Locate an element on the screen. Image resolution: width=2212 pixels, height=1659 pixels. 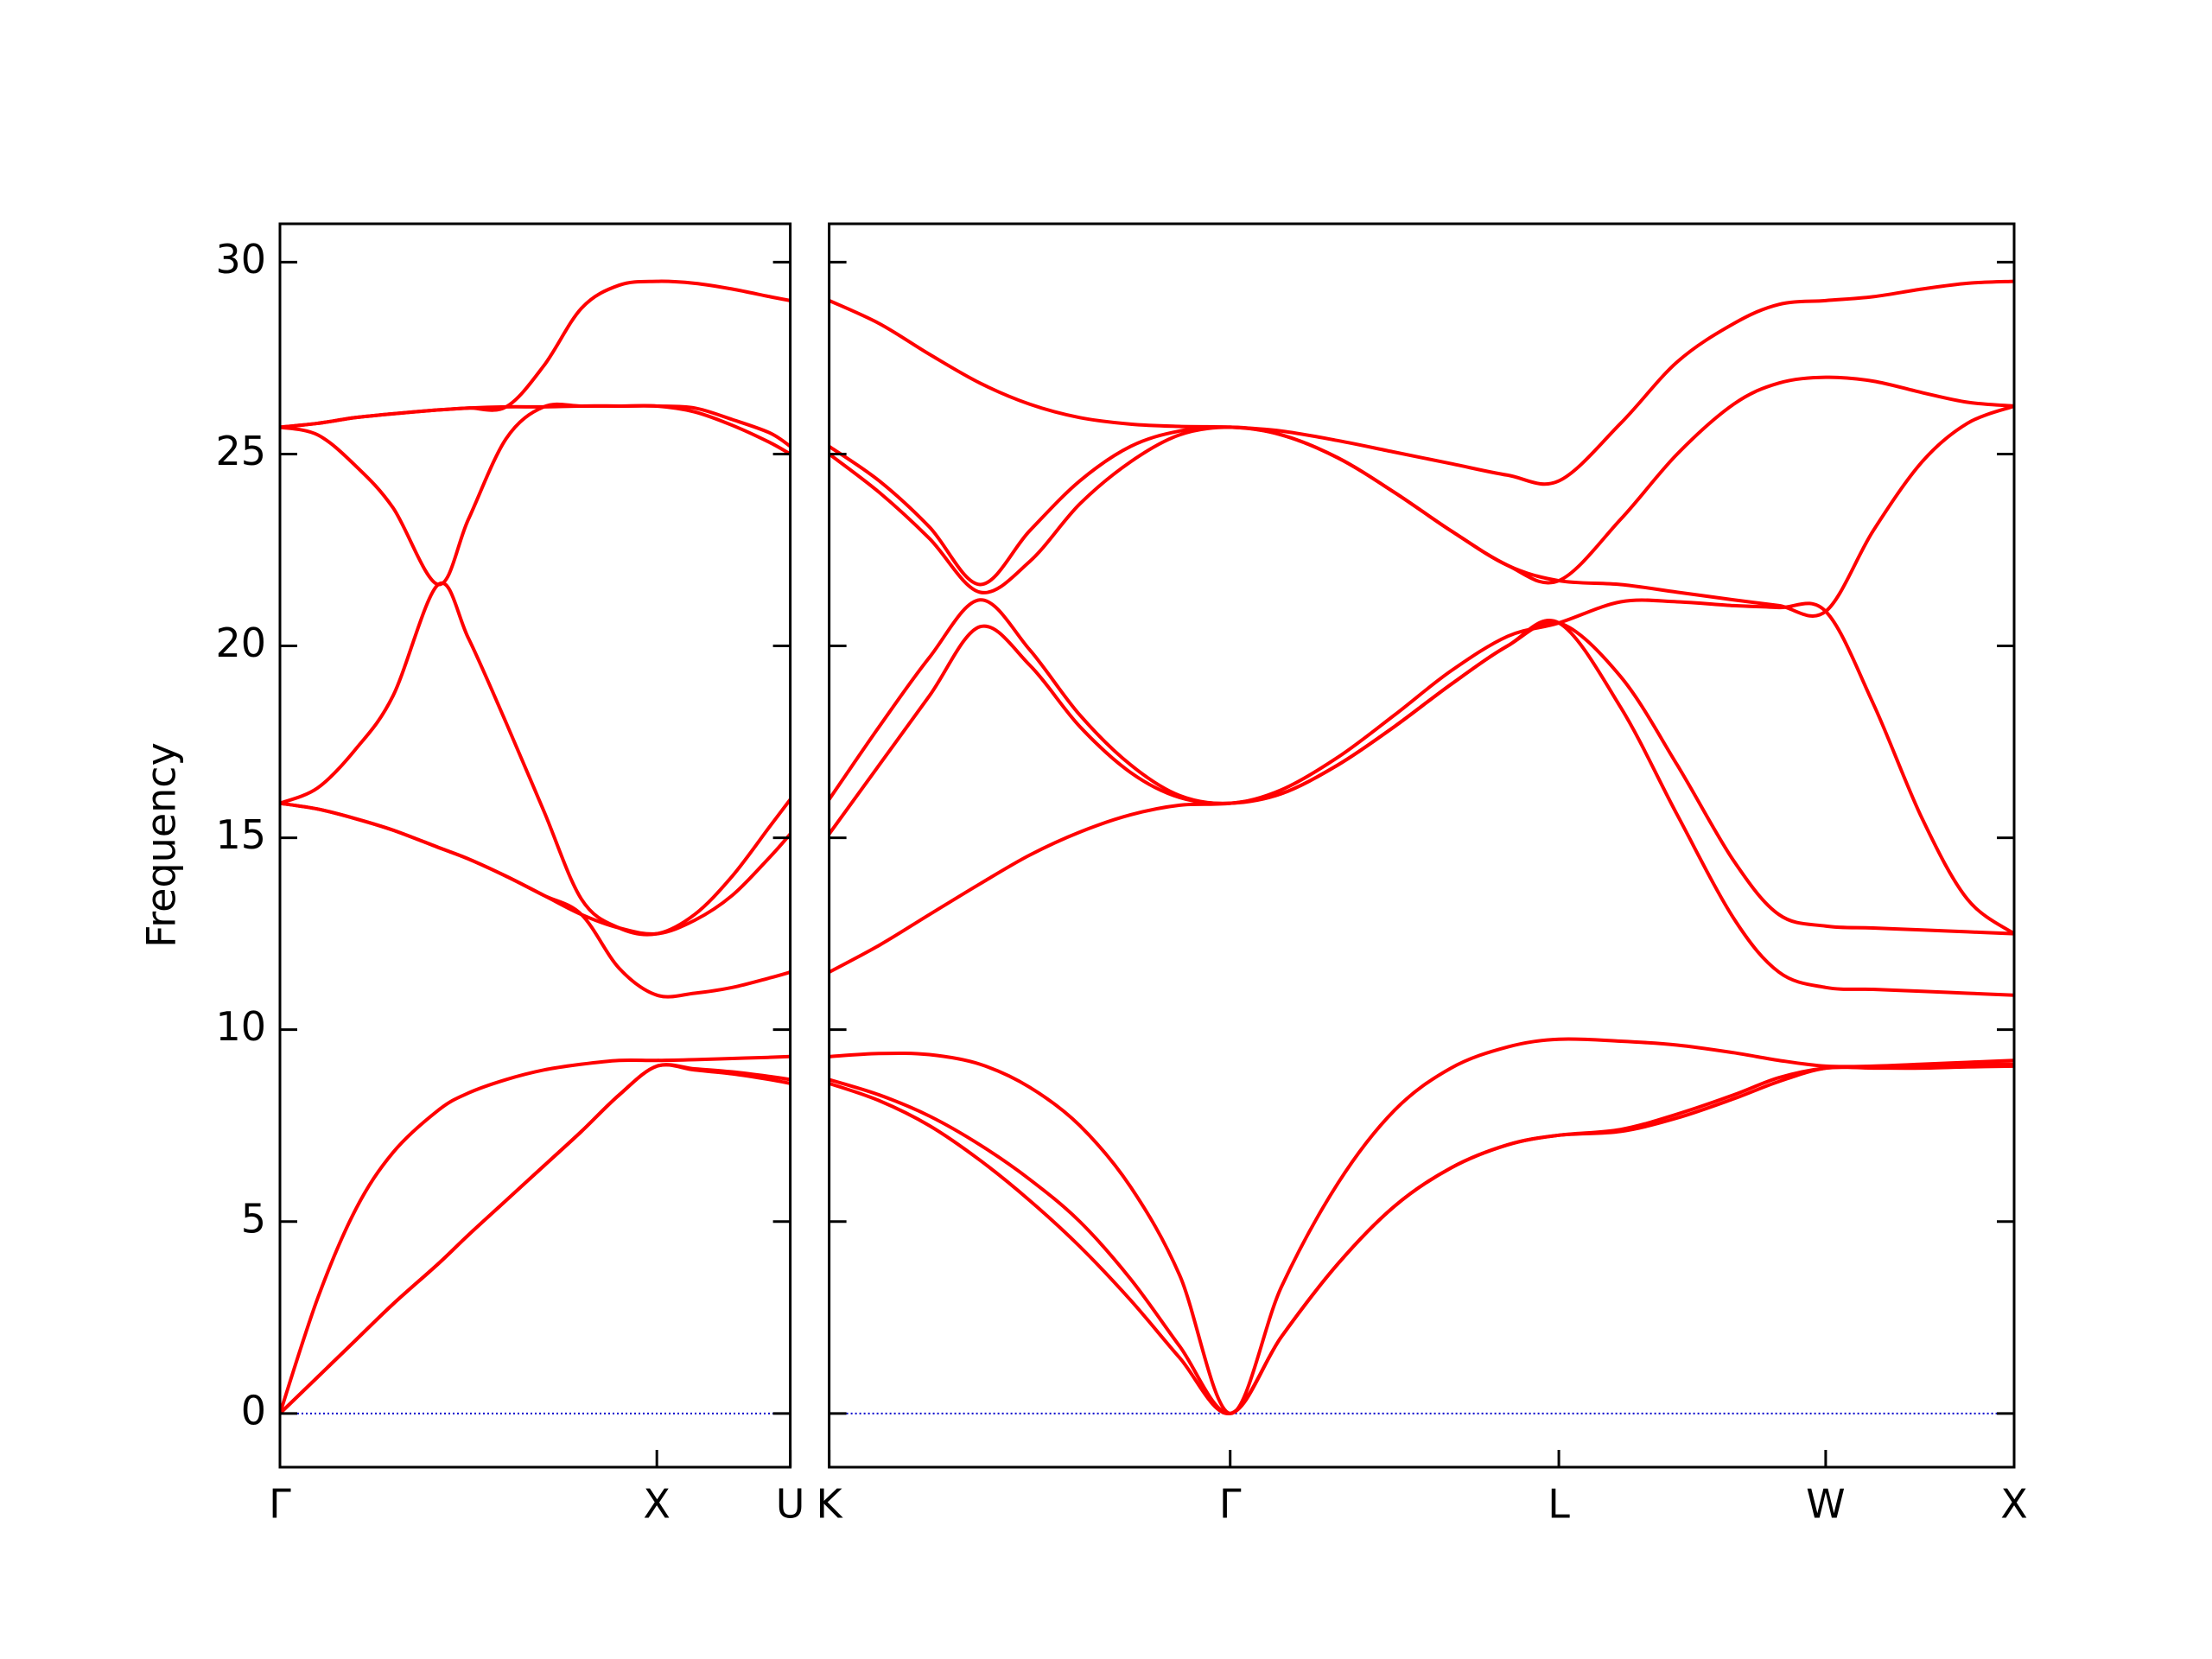
y-tick-label: 20 is located at coordinates (240, 643).